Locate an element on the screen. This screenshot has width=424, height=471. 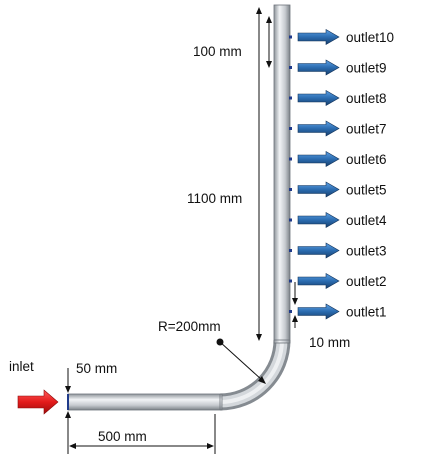
outlet-label: outlet9 is located at coordinates (366, 68).